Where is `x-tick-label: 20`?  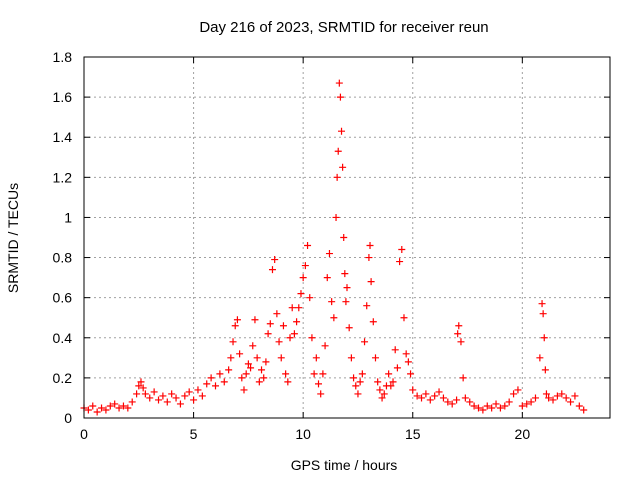
x-tick-label: 20 is located at coordinates (523, 434).